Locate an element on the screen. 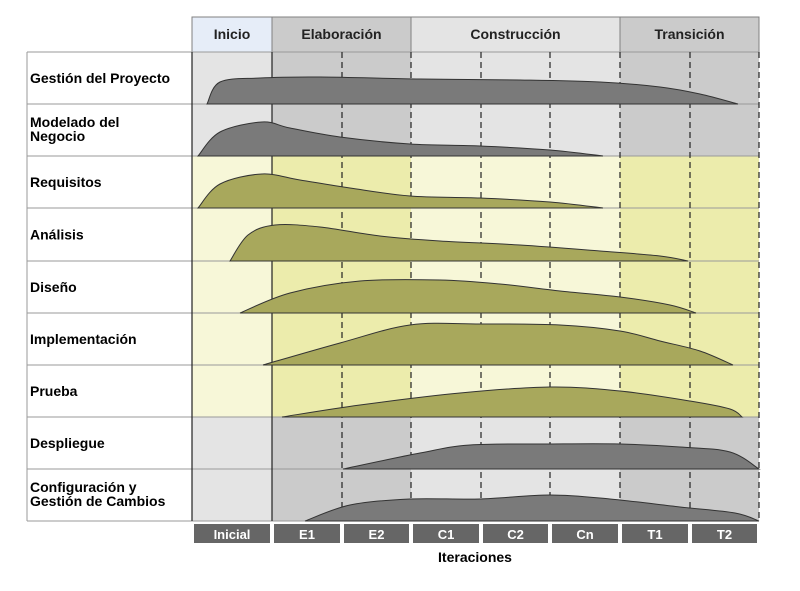 This screenshot has height=591, width=800. workload-hump-prueba is located at coordinates (512, 402).